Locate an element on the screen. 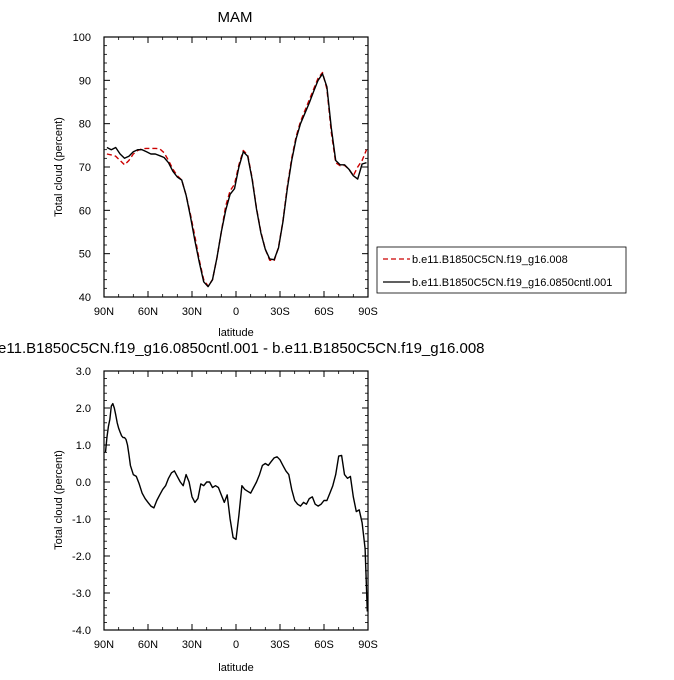 The image size is (674, 680). chart1-y-tick-label: 40 is located at coordinates (85, 298).